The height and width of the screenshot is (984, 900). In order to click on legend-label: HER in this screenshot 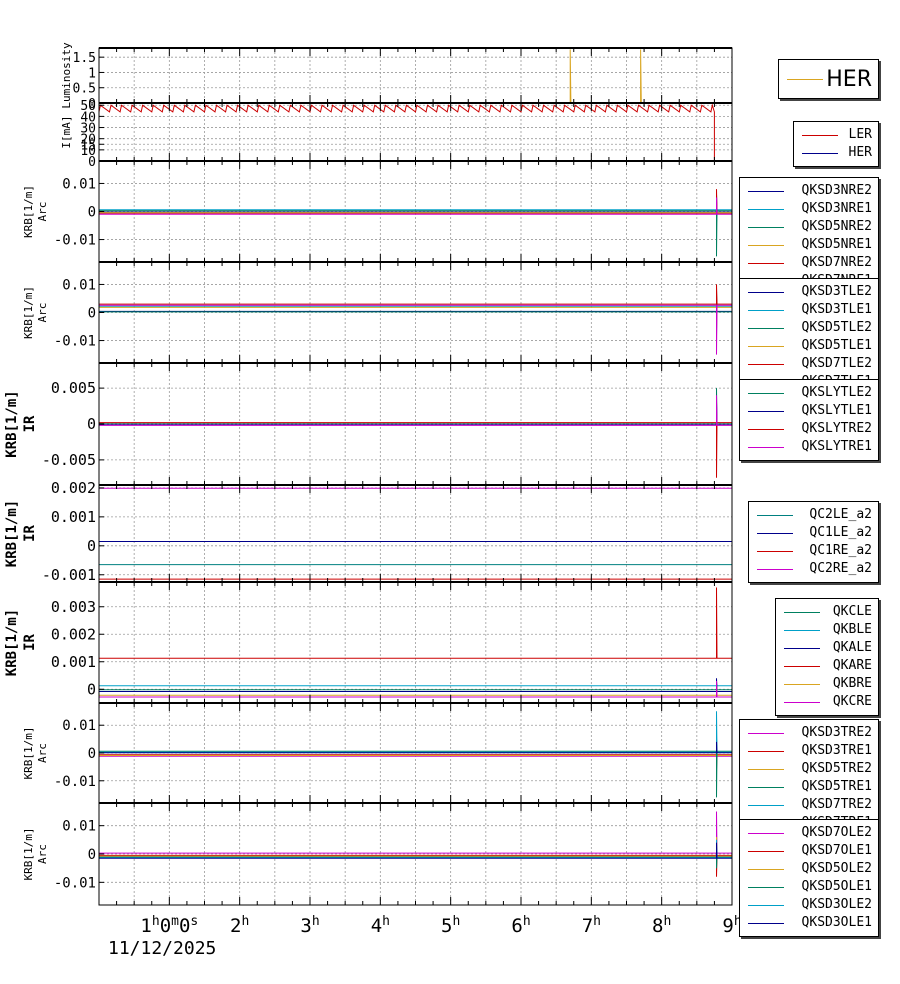, I will do `click(849, 79)`.